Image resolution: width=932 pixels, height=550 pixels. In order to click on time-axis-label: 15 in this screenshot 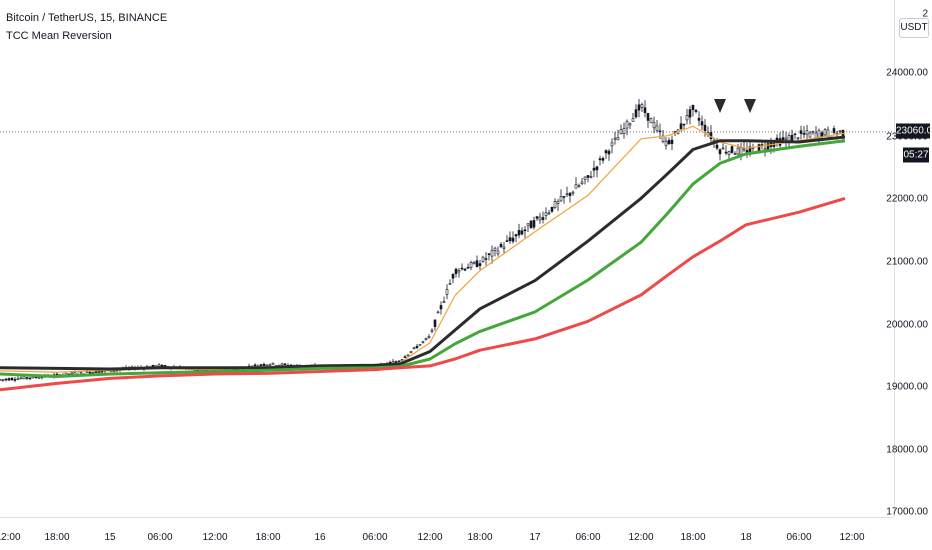, I will do `click(110, 537)`.